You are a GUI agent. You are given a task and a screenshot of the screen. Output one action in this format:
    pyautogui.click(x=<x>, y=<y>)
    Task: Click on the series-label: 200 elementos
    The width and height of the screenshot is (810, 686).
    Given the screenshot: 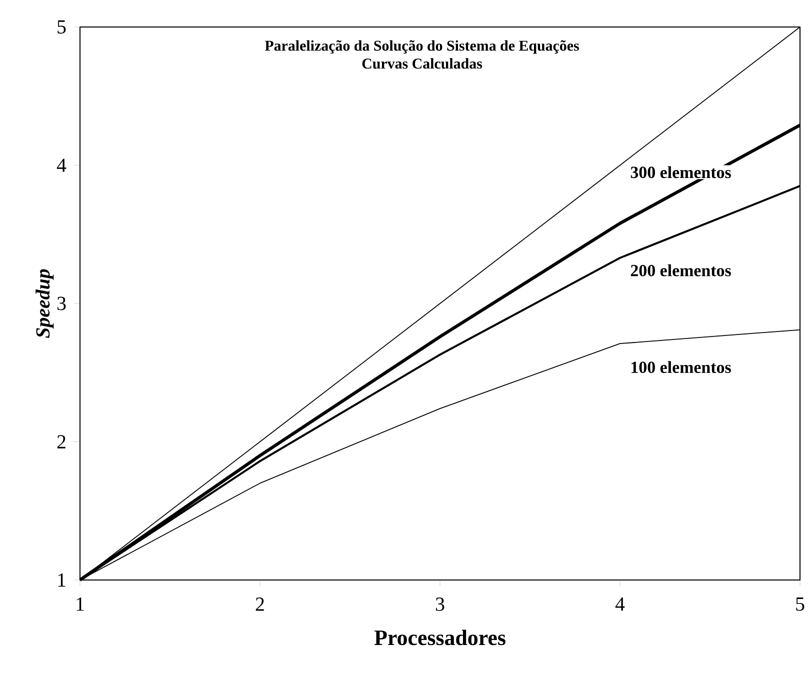 What is the action you would take?
    pyautogui.click(x=680, y=270)
    